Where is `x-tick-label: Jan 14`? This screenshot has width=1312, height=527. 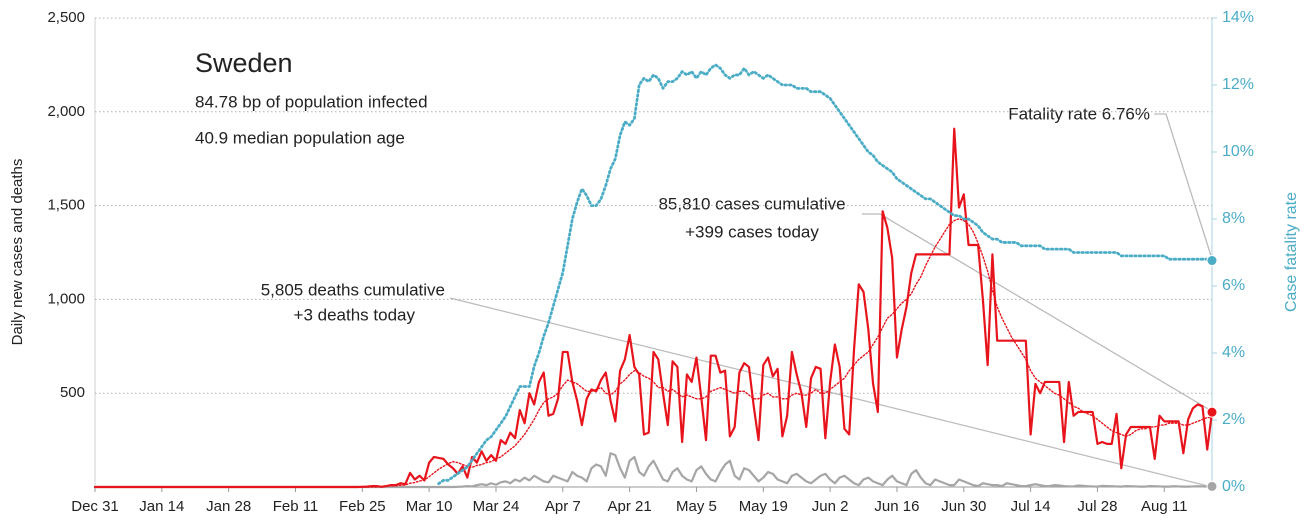 x-tick-label: Jan 14 is located at coordinates (161, 506).